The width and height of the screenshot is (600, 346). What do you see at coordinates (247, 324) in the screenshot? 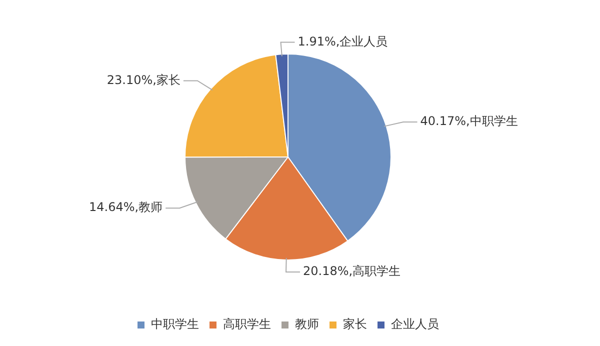
I see `legend-label: 高职学生` at bounding box center [247, 324].